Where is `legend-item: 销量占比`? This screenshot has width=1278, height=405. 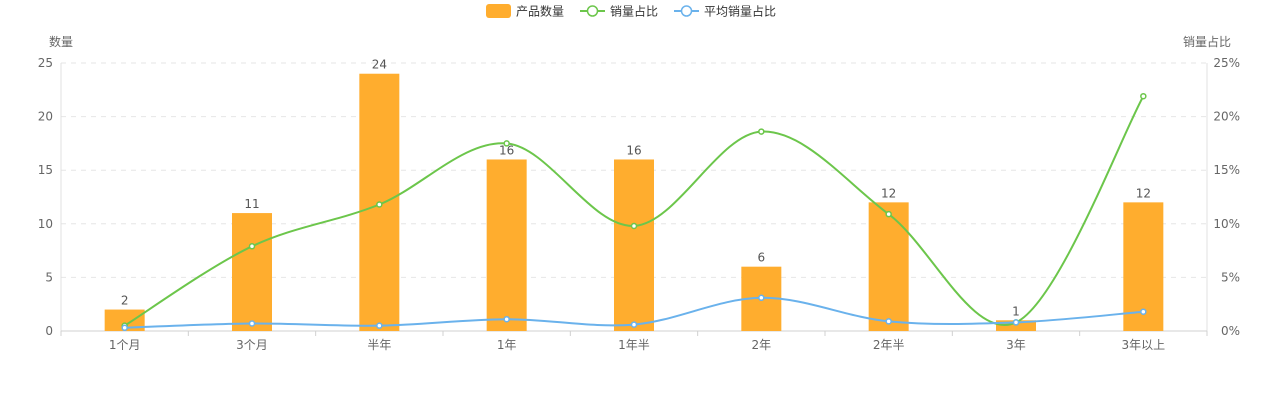
legend-item: 销量占比 is located at coordinates (619, 11).